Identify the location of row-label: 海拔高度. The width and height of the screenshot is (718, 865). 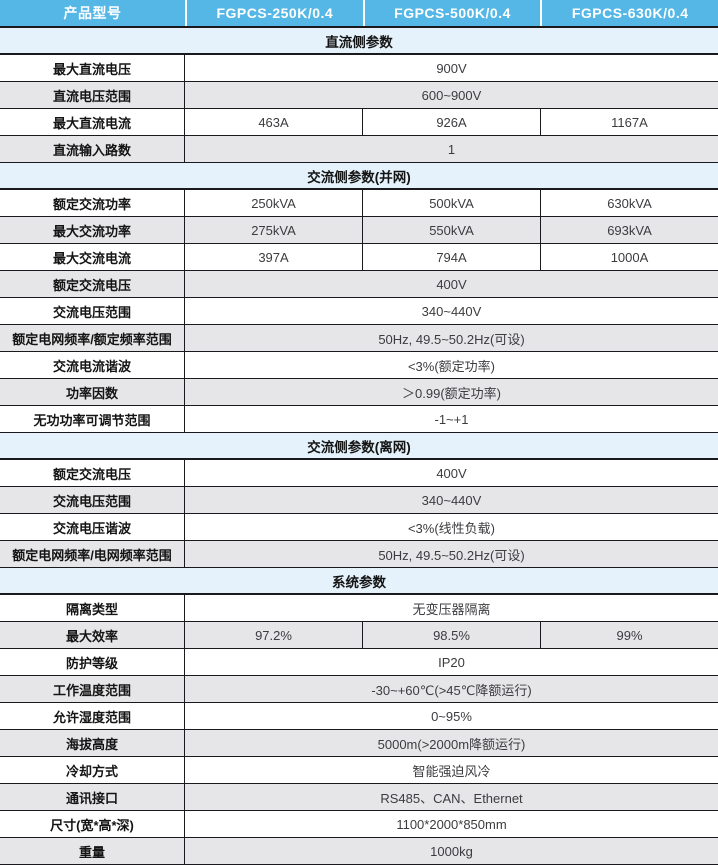
(92, 743).